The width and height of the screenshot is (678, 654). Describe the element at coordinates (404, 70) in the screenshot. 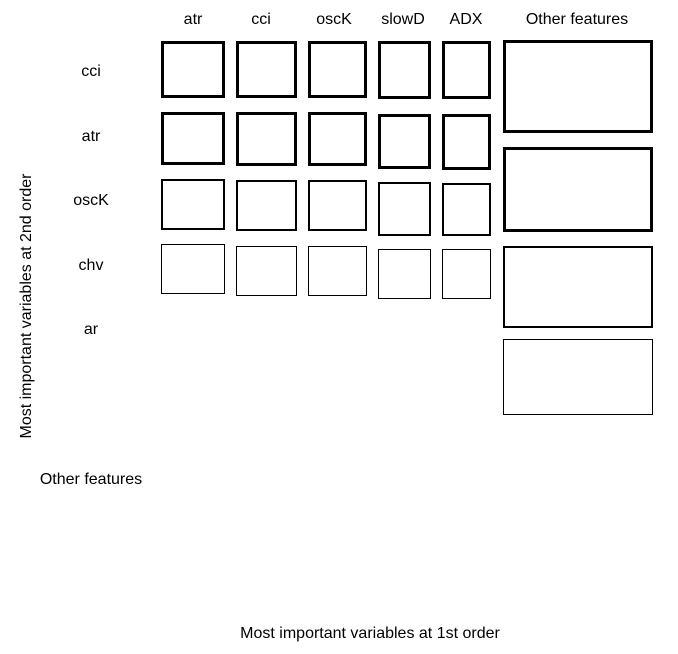

I see `cell-cci-slowd` at that location.